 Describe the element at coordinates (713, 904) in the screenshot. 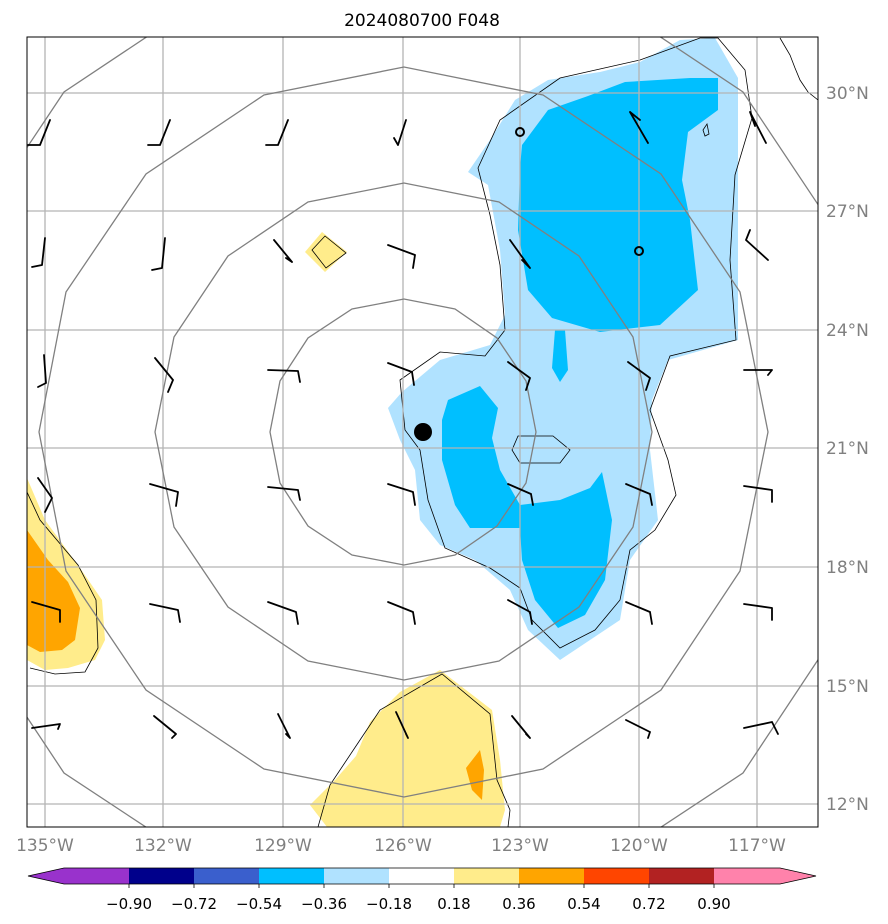

I see `colorbar-tick-label: 0.90` at that location.